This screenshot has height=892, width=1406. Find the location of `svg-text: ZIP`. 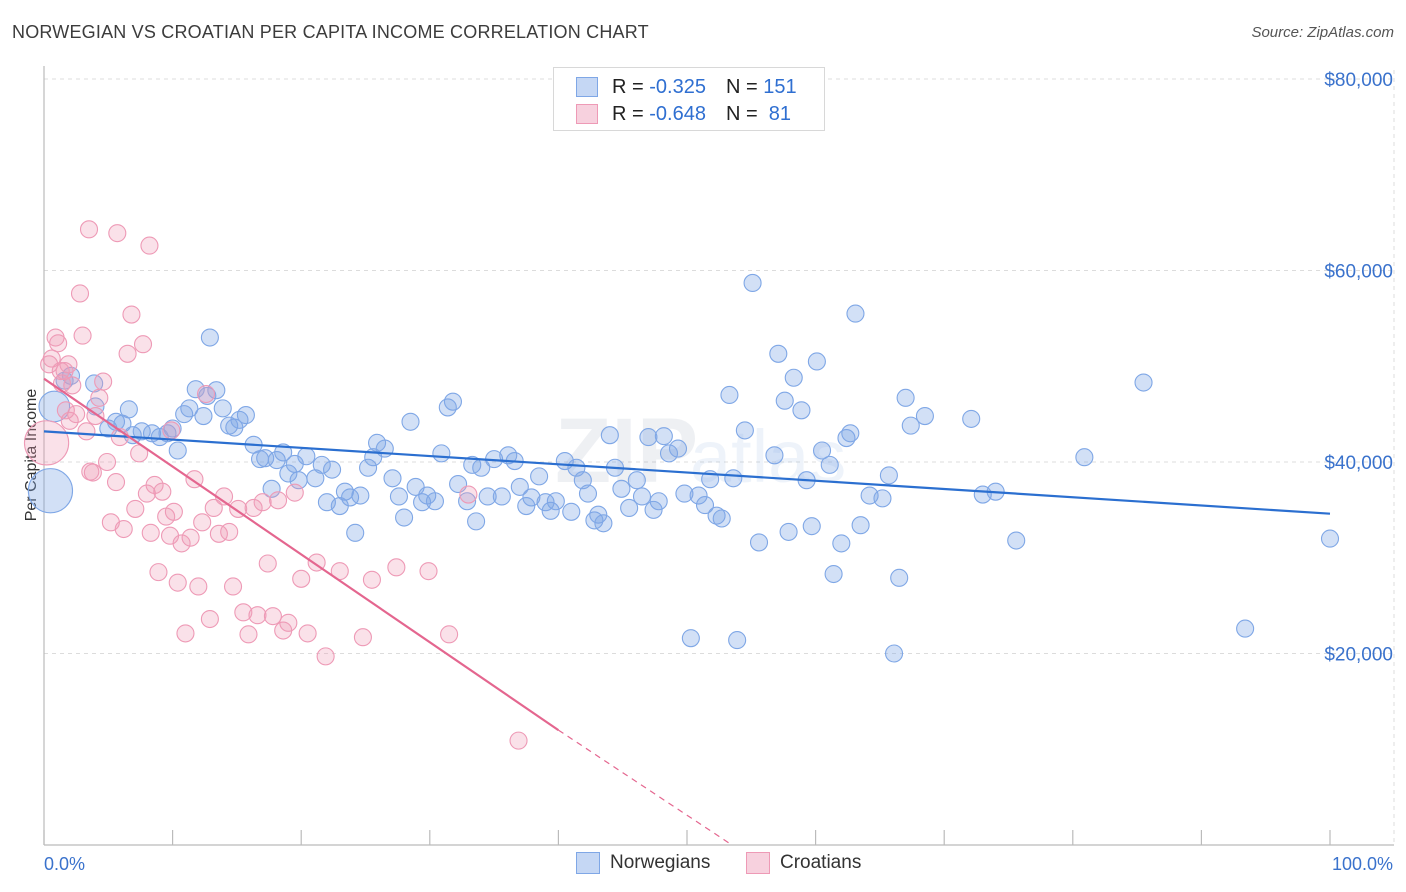

svg-text: ZIP is located at coordinates (626, 451).